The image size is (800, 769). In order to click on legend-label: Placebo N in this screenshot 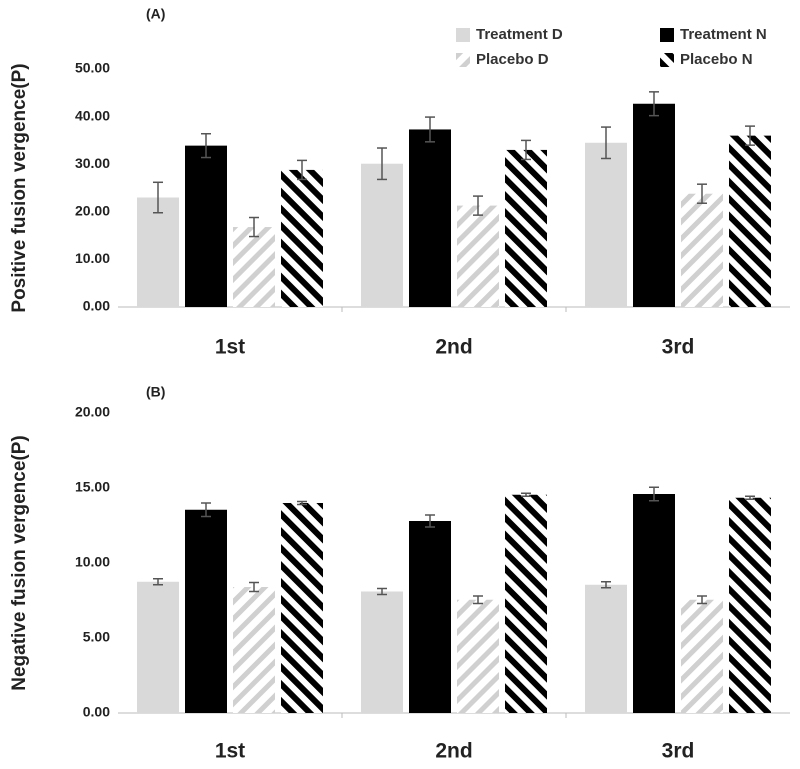, I will do `click(716, 59)`.